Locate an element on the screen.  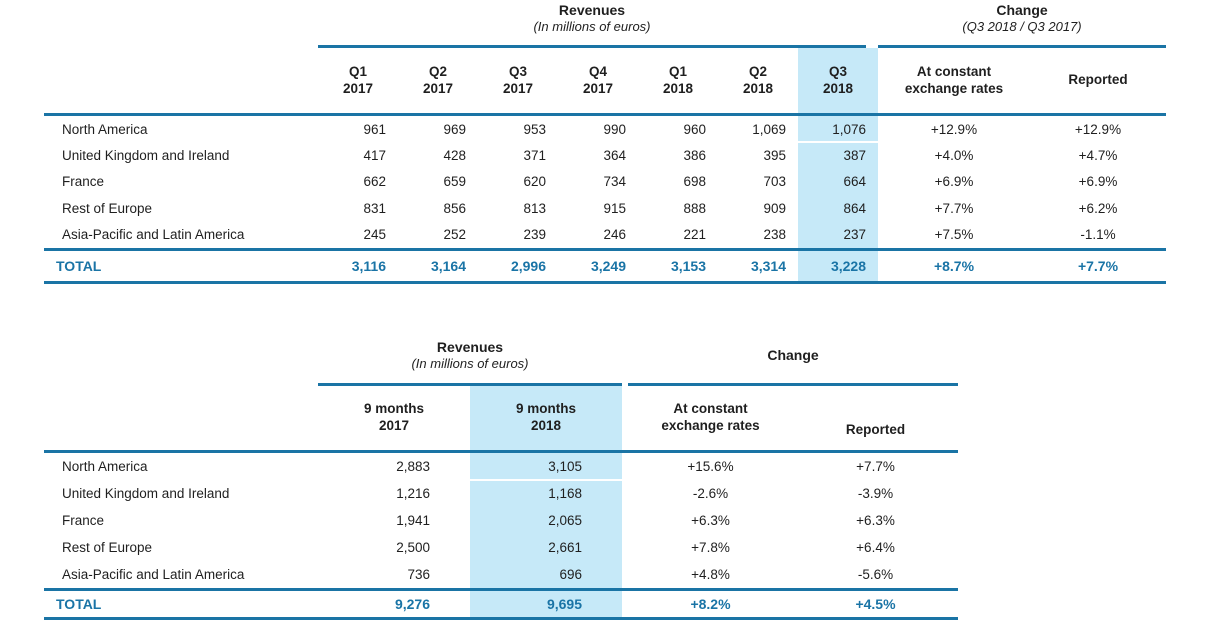
change-reported-cell: +7.7% is located at coordinates (875, 466).